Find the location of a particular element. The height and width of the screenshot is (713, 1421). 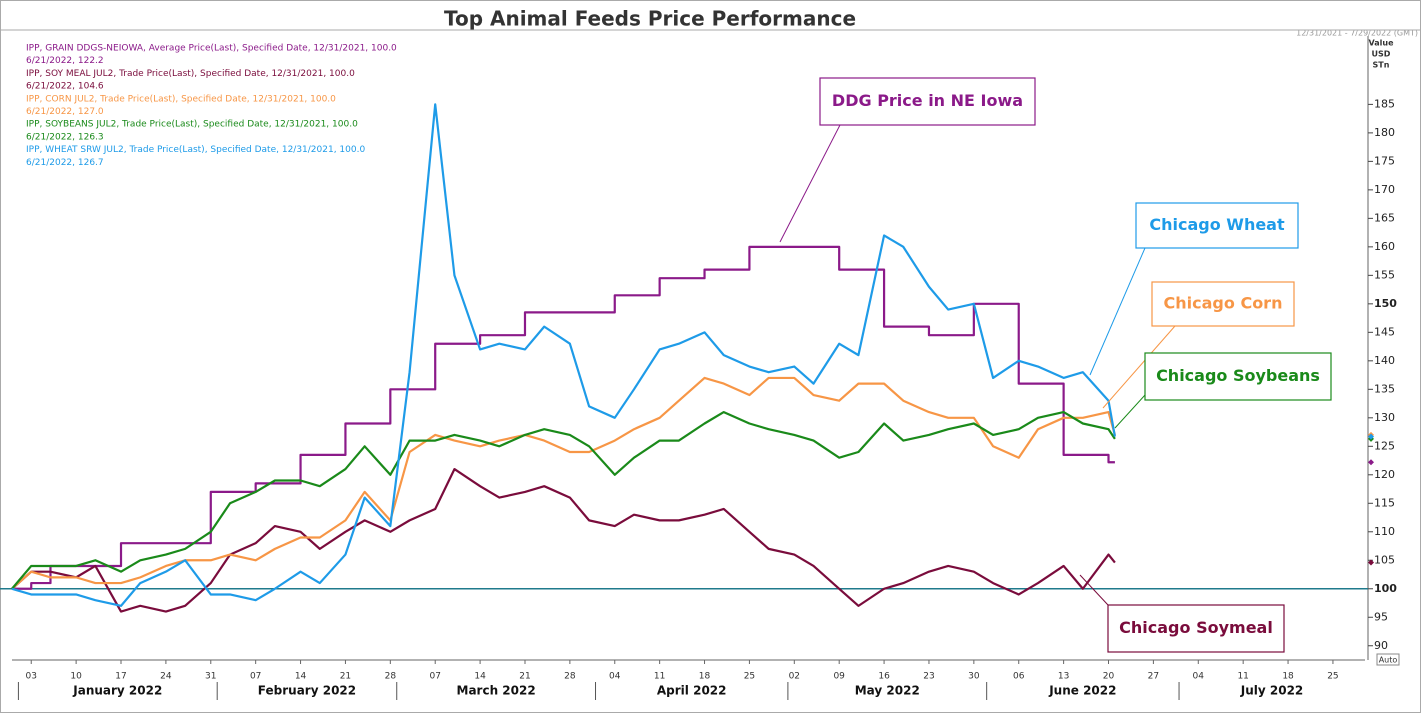

x-tick-label: 10 is located at coordinates (76, 677).